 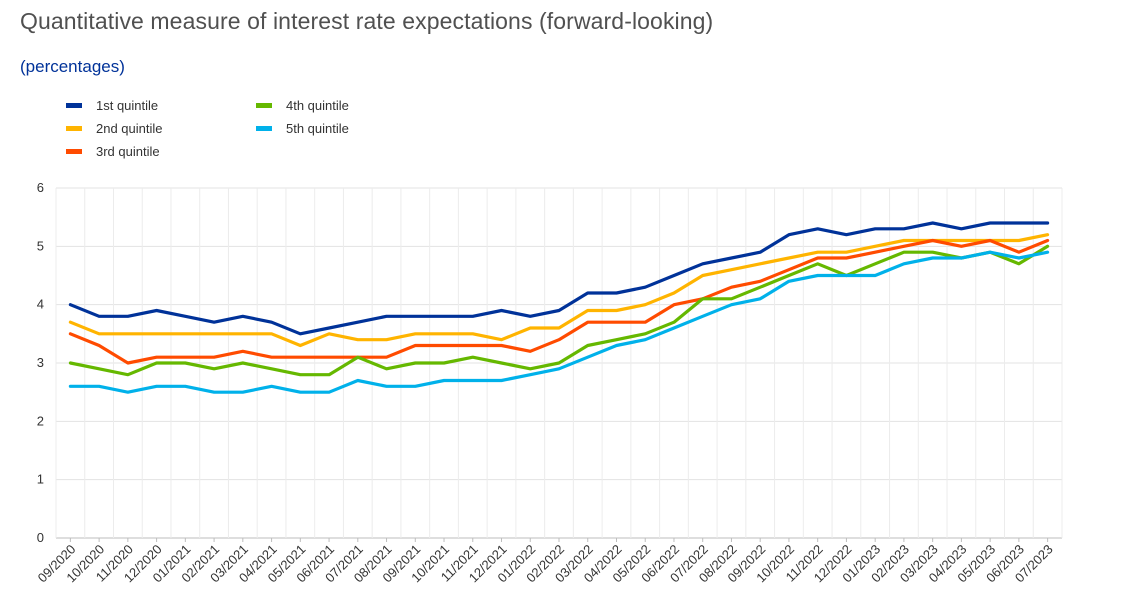 I want to click on legend-item-3rd-quintile: 3rd quintile, so click(x=113, y=151).